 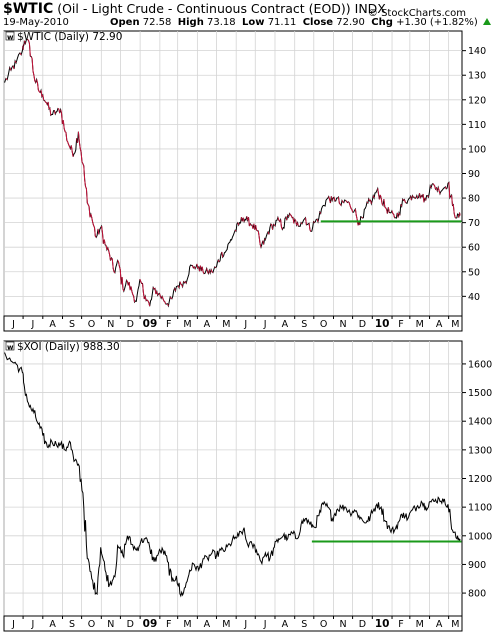 I want to click on y-tick-label: 50, so click(x=474, y=272).